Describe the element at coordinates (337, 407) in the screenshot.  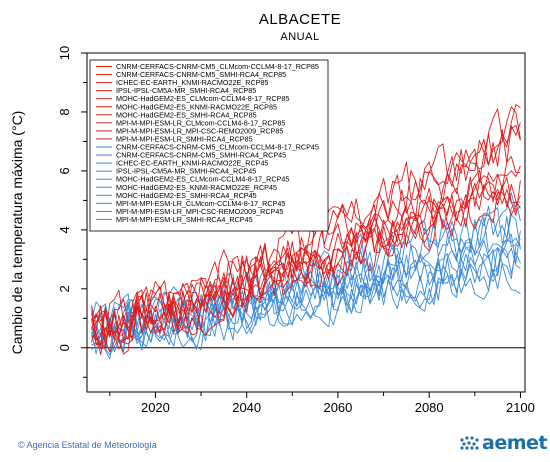
I see `x-tick-label: 2060` at that location.